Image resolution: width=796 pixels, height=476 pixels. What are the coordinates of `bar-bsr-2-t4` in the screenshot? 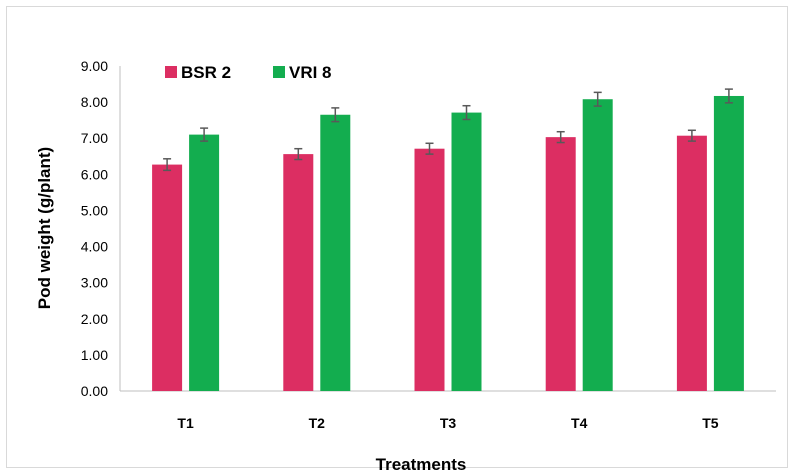 It's located at (560, 264).